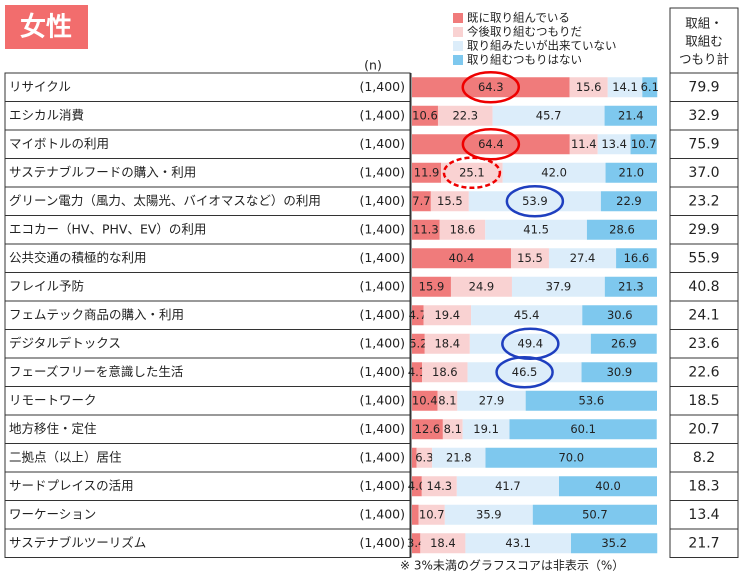 The height and width of the screenshot is (580, 741). I want to click on row-total: 18.5, so click(703, 401).